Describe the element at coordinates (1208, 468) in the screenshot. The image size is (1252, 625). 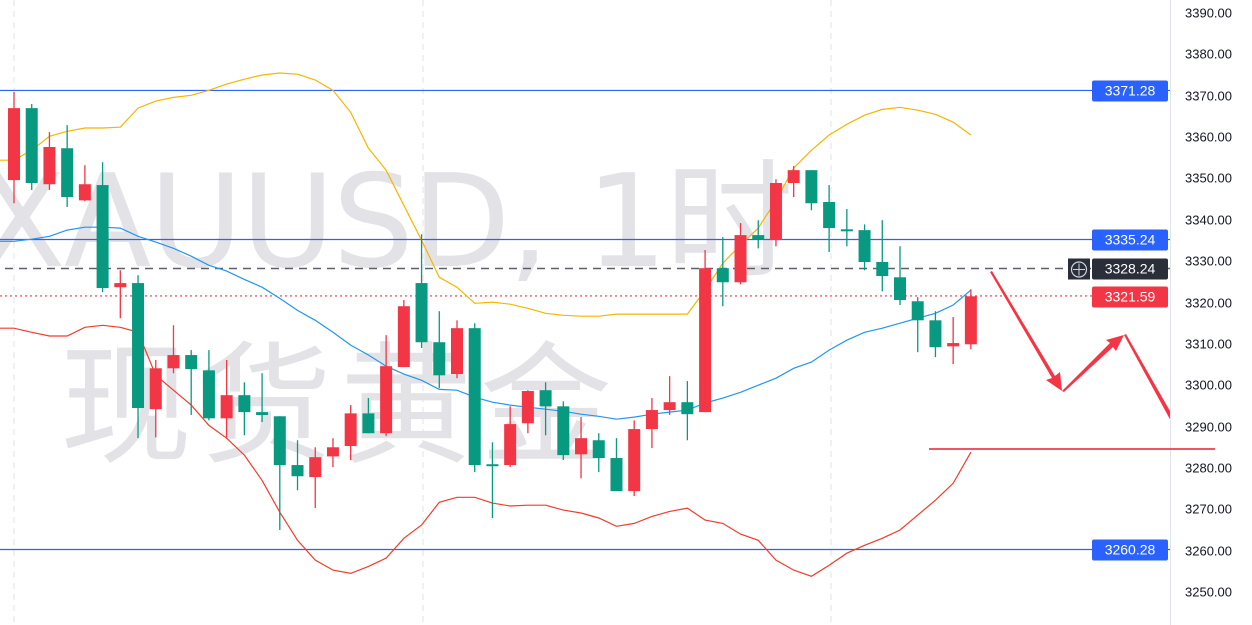
I see `price-tick: 3280.00` at that location.